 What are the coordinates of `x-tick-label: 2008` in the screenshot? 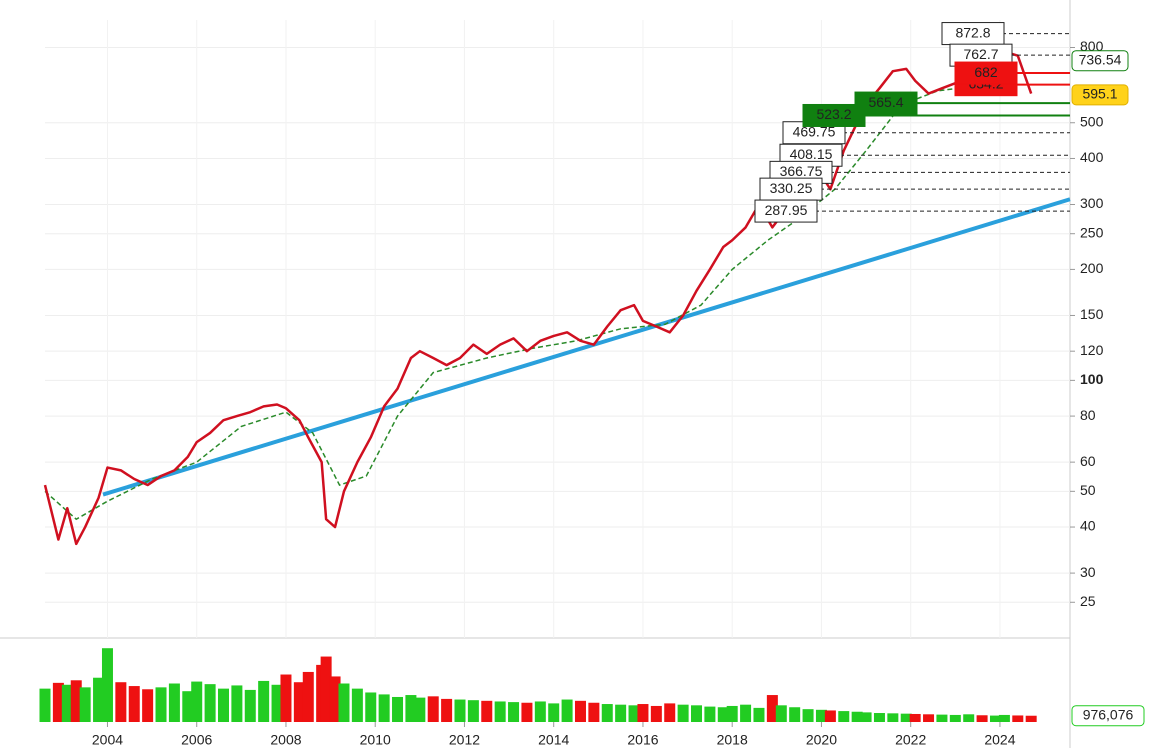 It's located at (285, 740).